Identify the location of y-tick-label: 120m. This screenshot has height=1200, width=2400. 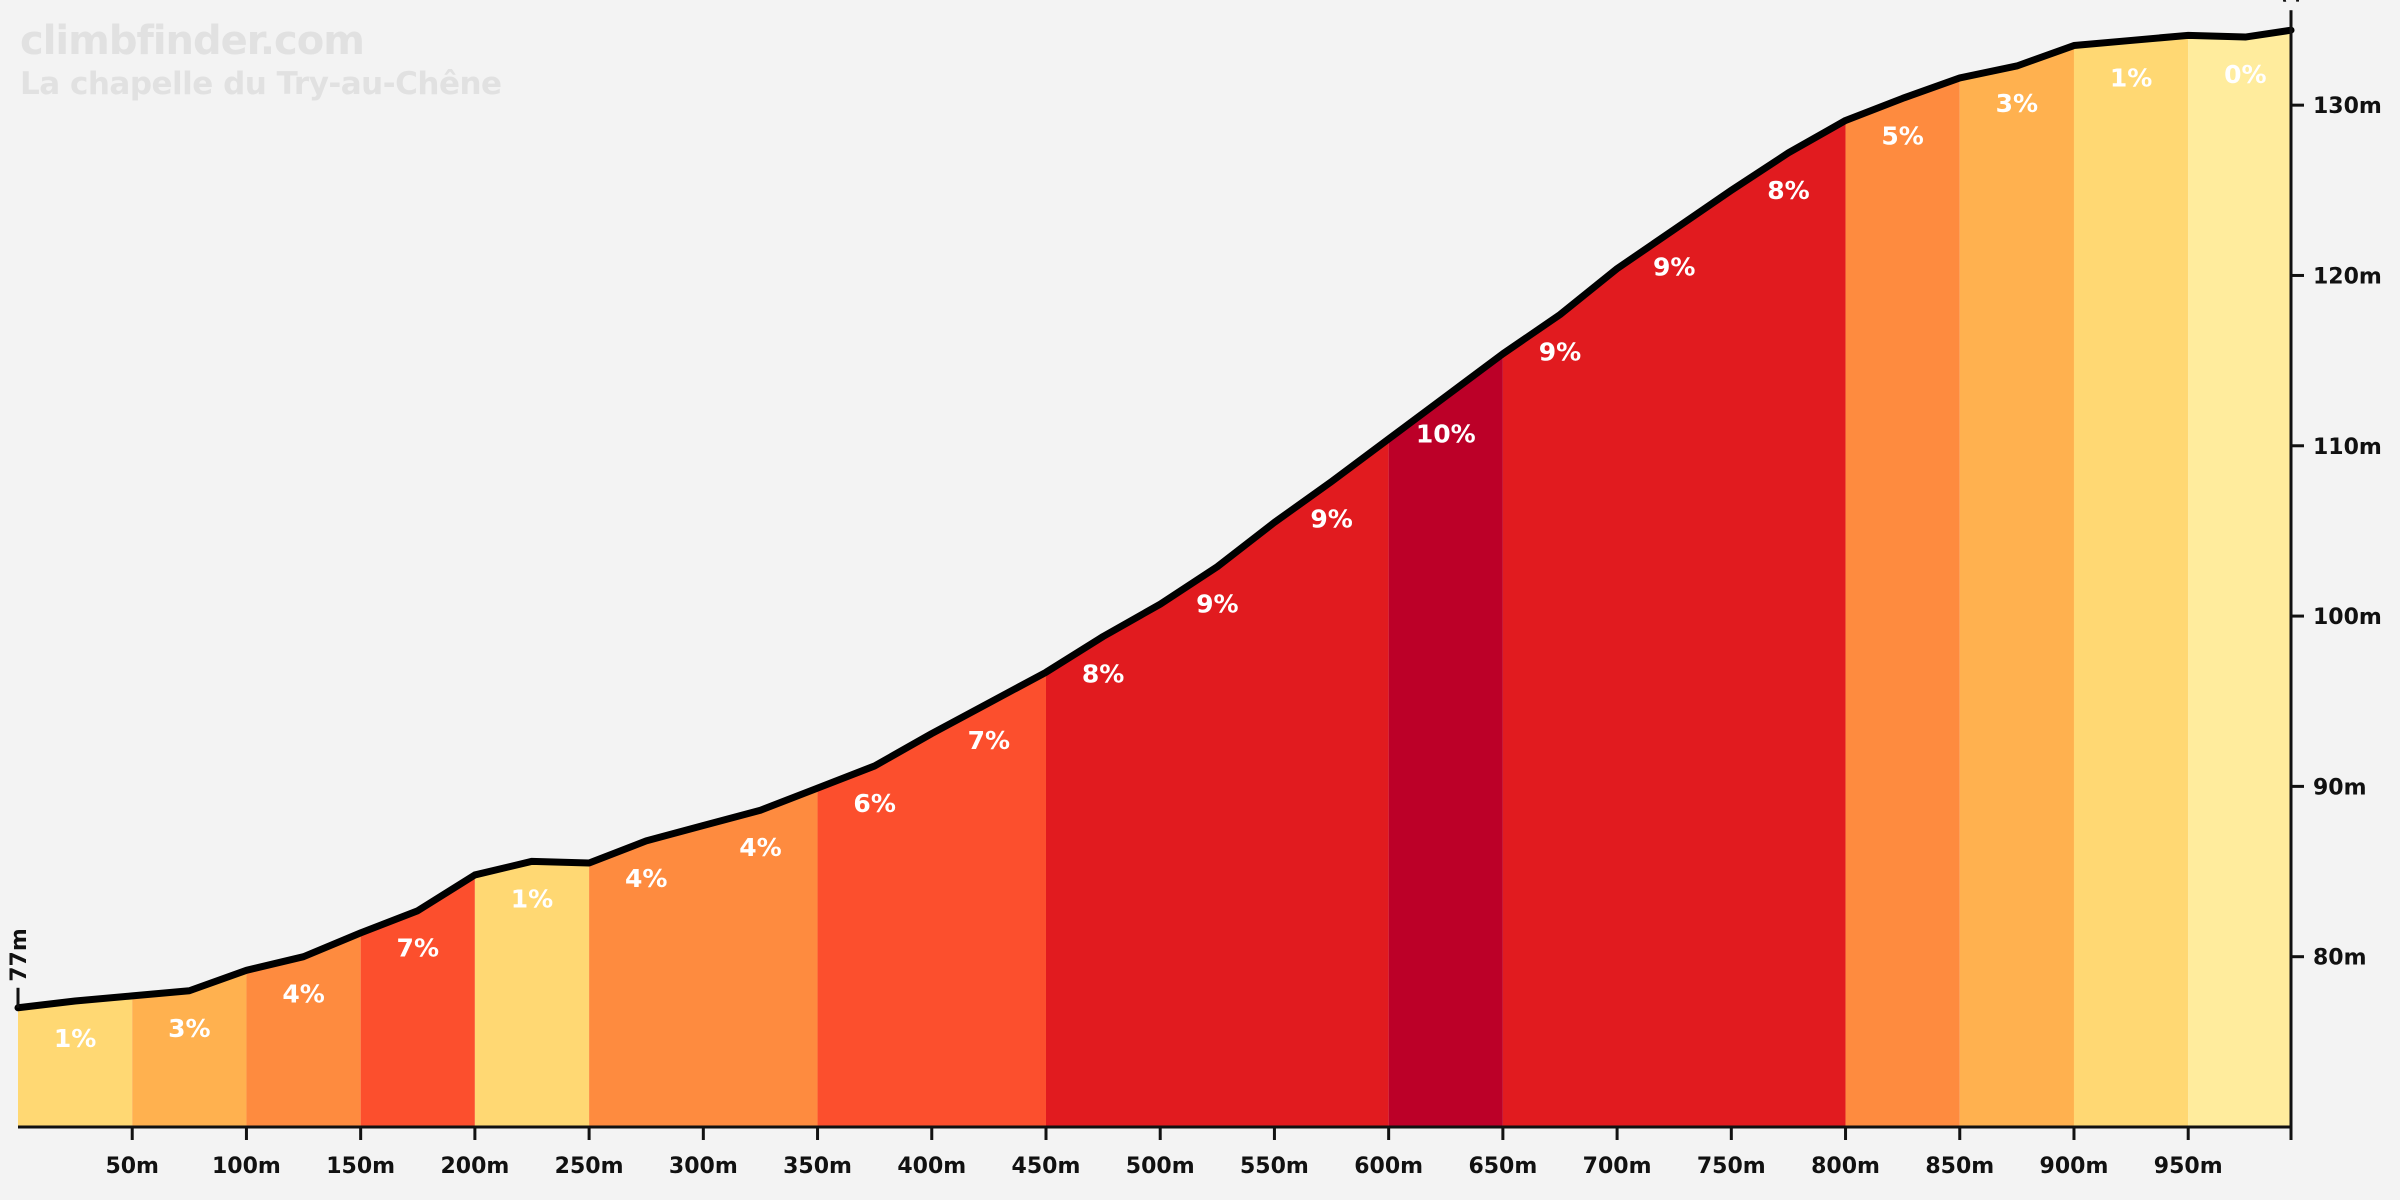
(2347, 276).